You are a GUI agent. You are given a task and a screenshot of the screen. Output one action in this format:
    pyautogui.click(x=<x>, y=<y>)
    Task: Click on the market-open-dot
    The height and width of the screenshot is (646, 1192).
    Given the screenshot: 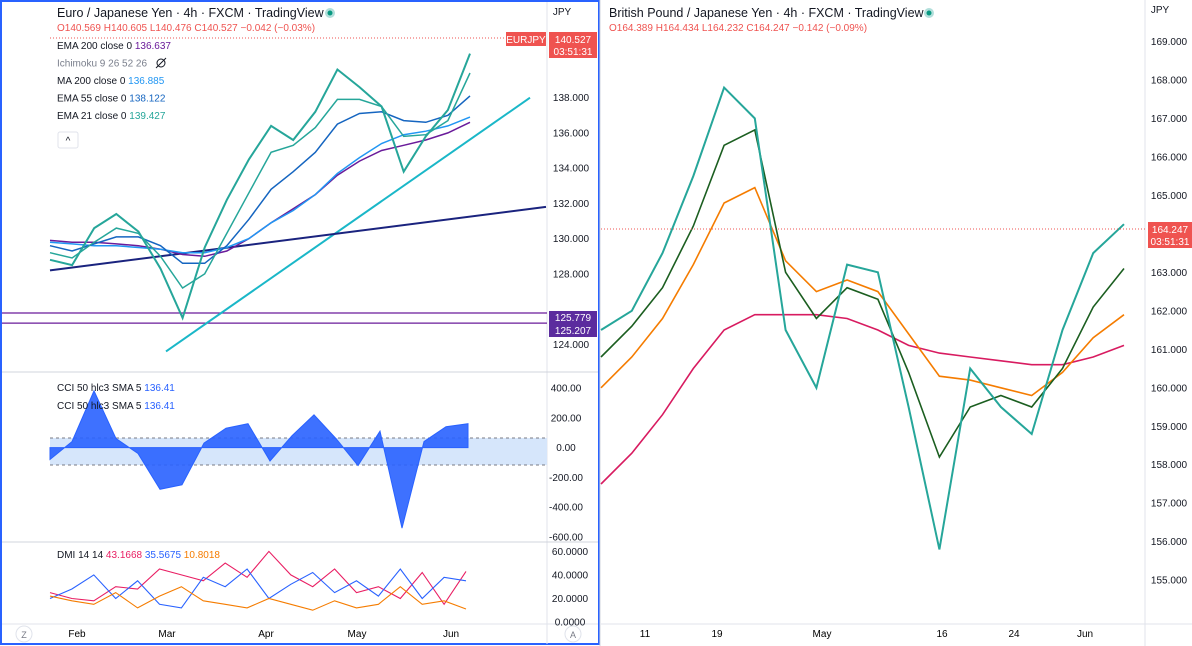 What is the action you would take?
    pyautogui.click(x=330, y=13)
    